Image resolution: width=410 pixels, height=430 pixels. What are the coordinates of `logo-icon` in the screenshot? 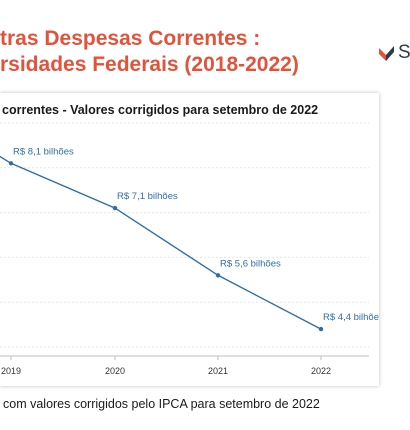 It's located at (386, 53).